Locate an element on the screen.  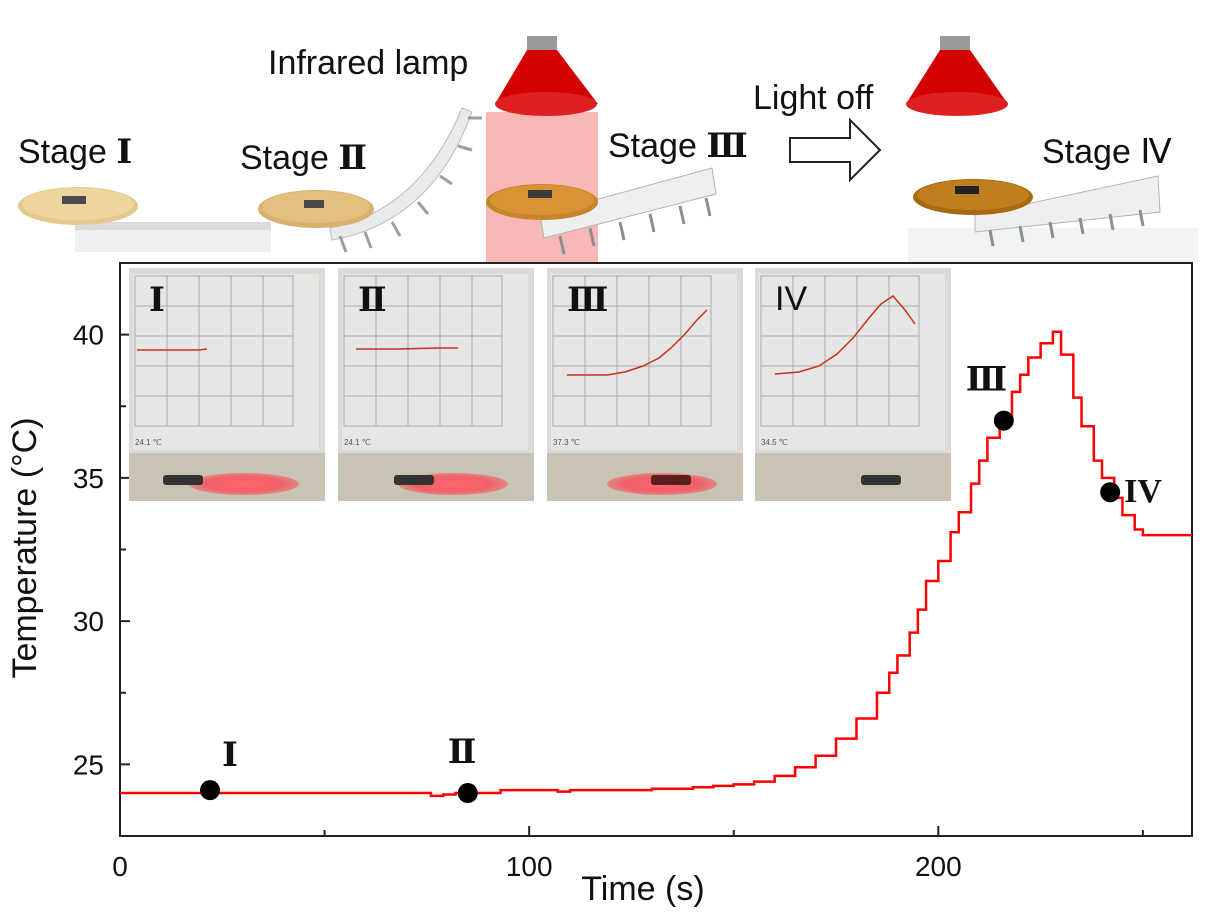
stage-marker-label: Ⅲ is located at coordinates (986, 380).